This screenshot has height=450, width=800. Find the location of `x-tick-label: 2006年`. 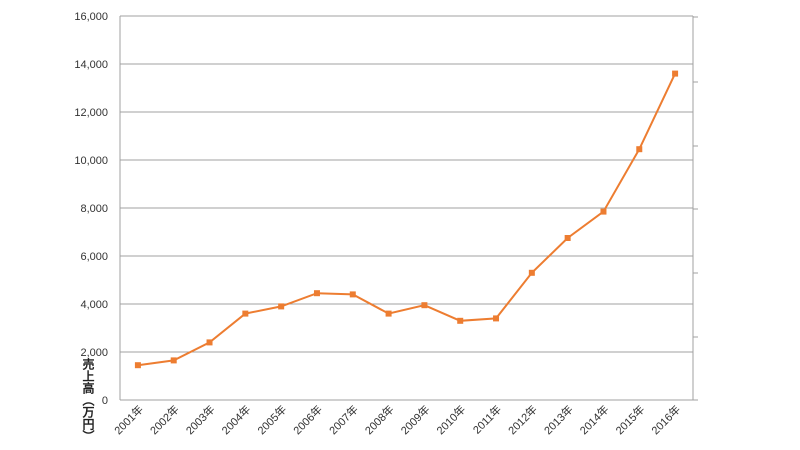

x-tick-label: 2006年 is located at coordinates (307, 419).